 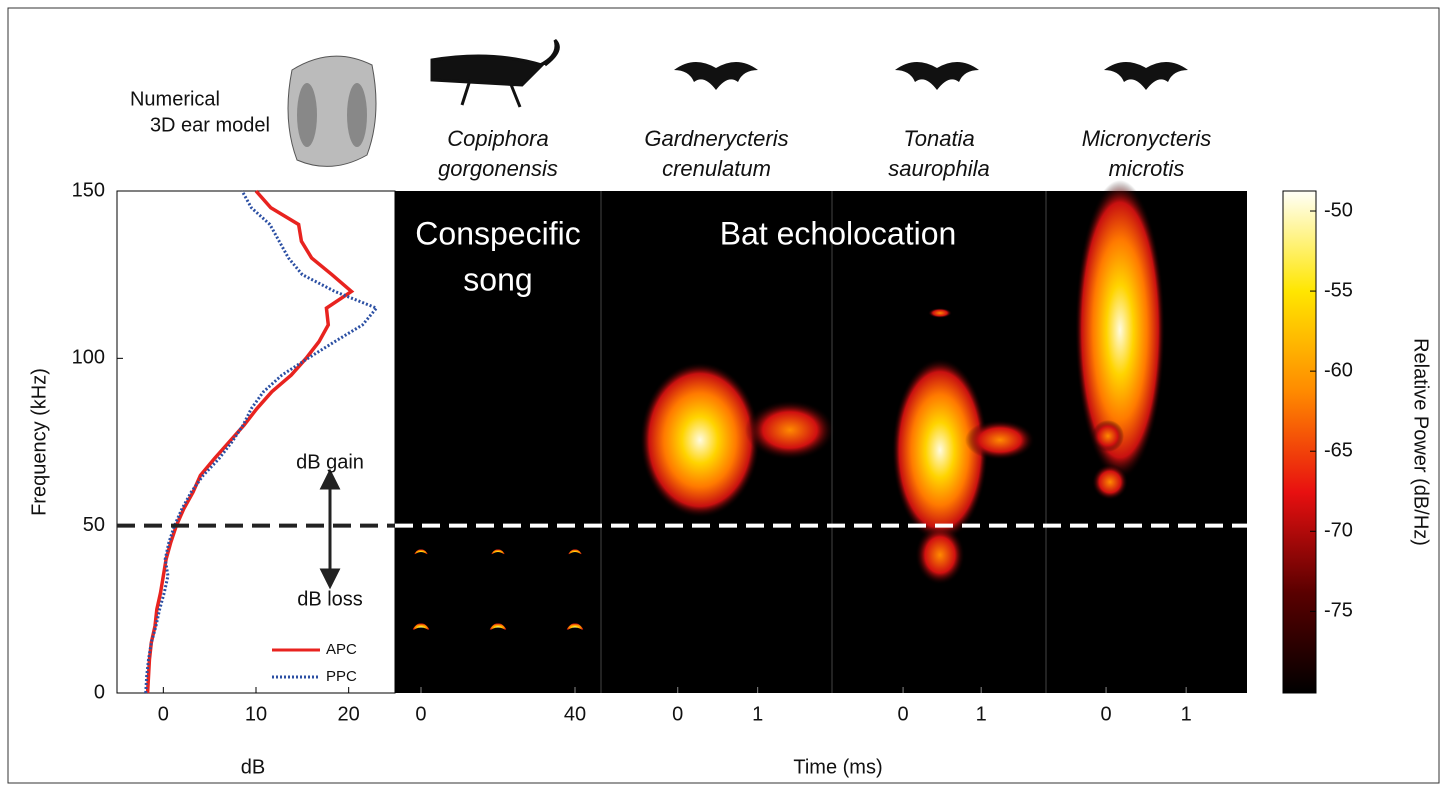 What do you see at coordinates (175, 99) in the screenshot?
I see `model-label: Numerical` at bounding box center [175, 99].